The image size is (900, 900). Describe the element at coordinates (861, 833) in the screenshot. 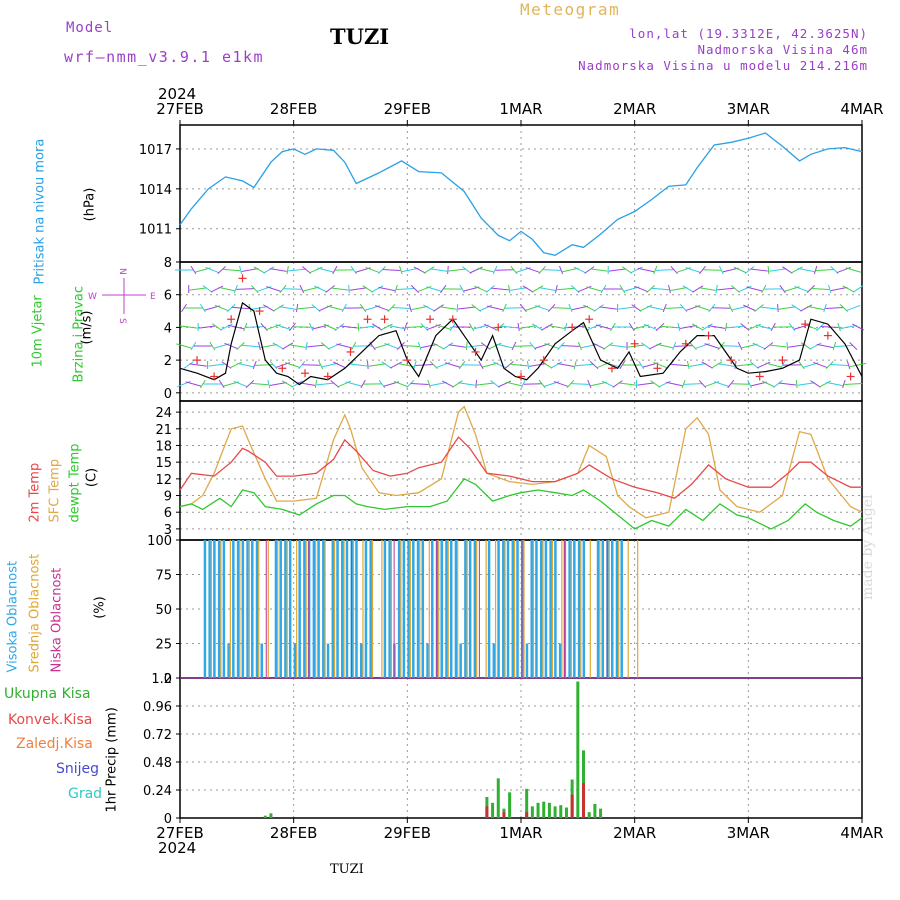

I see `x-tick-label-bottom: 4MAR` at that location.